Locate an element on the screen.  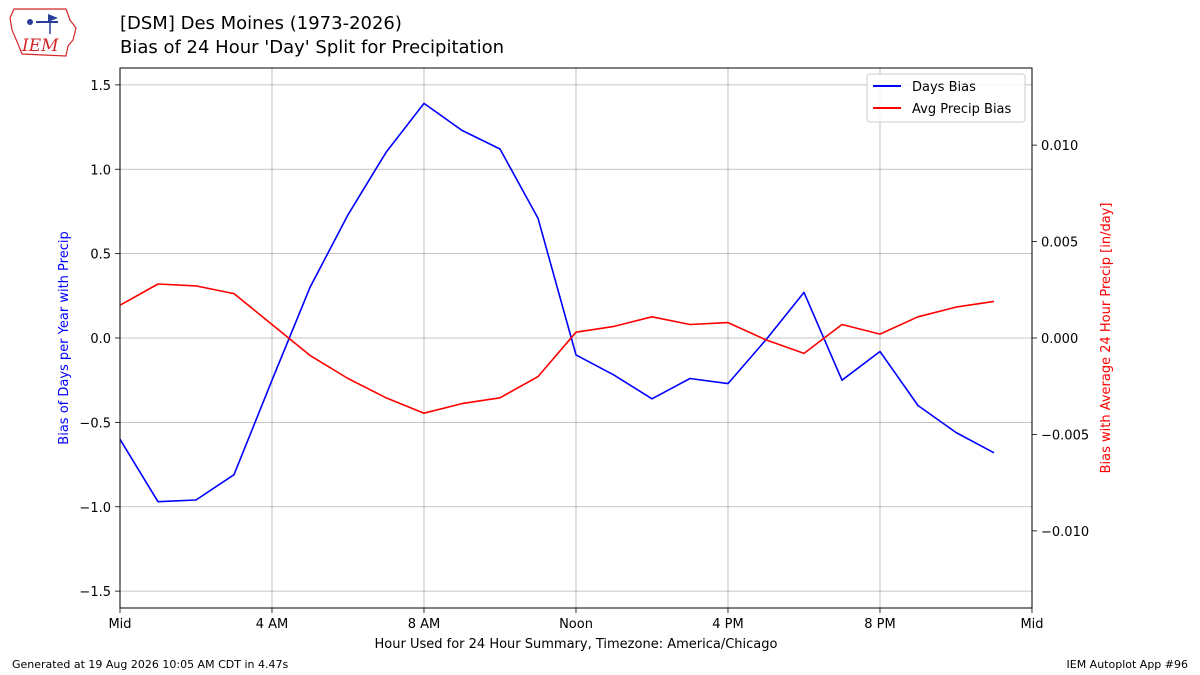
y-right-tick-label: 0.005 is located at coordinates (1059, 243).